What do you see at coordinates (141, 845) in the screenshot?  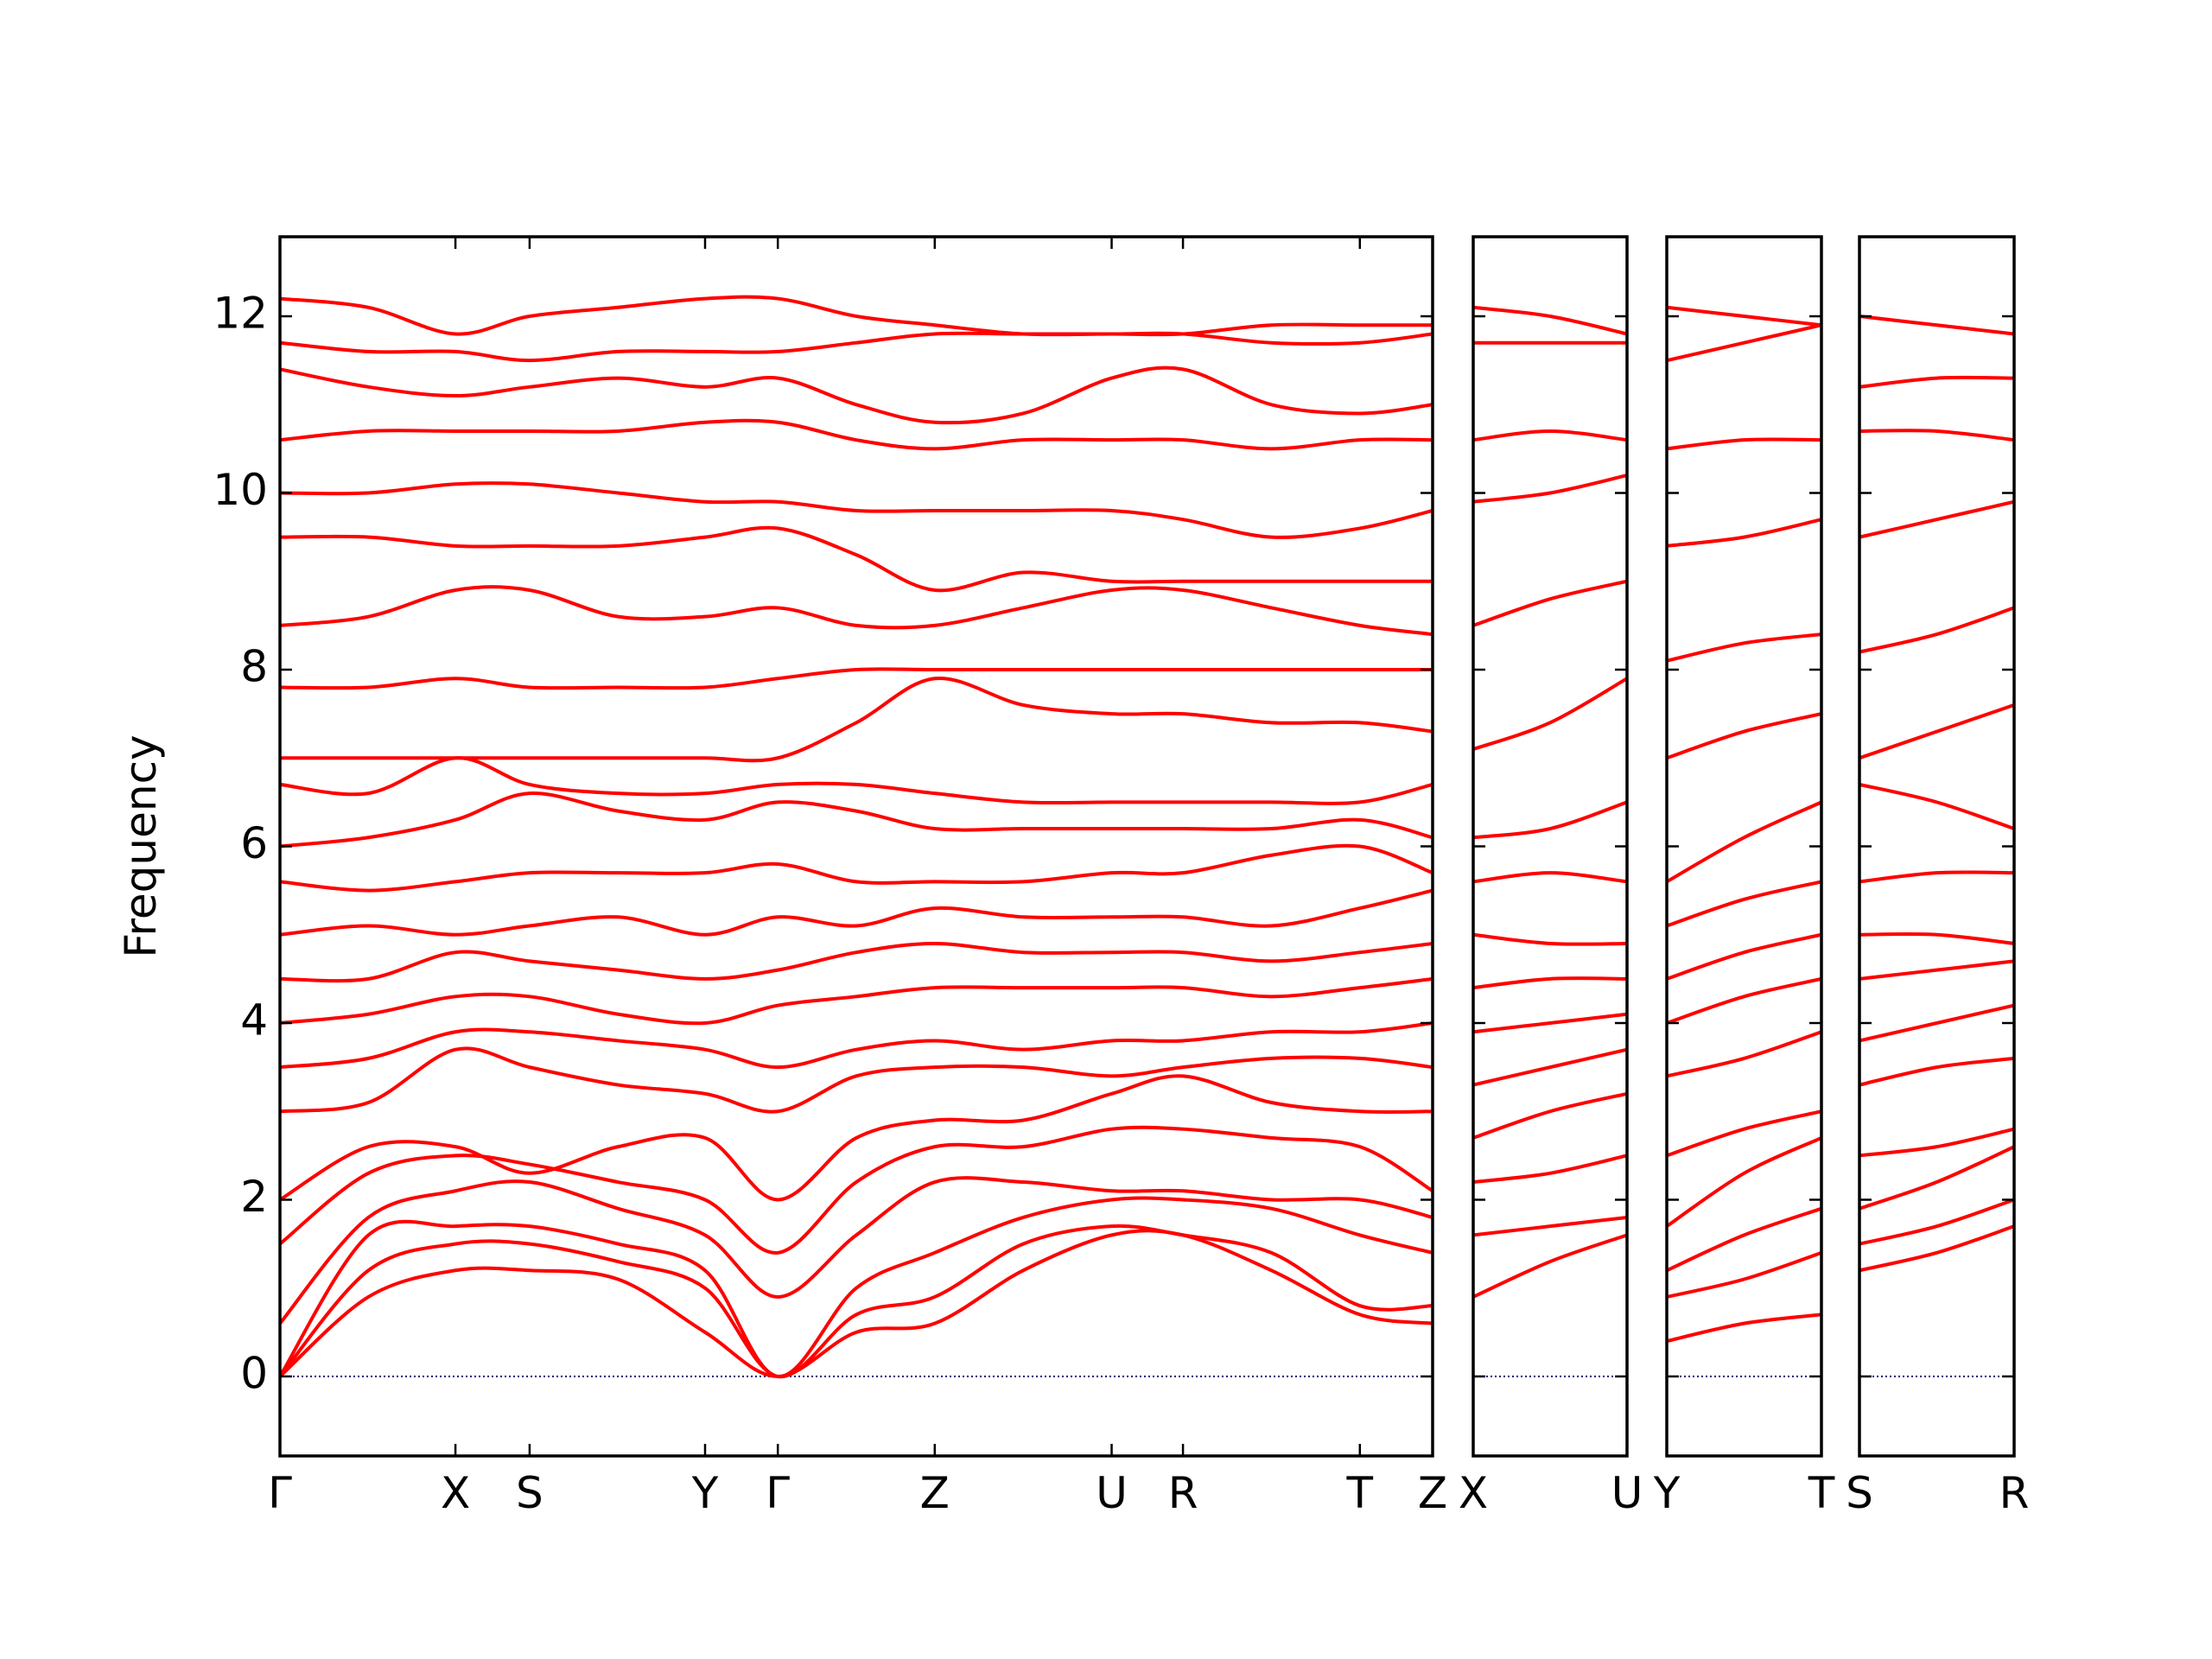 I see `y-axis-label: Frequency` at bounding box center [141, 845].